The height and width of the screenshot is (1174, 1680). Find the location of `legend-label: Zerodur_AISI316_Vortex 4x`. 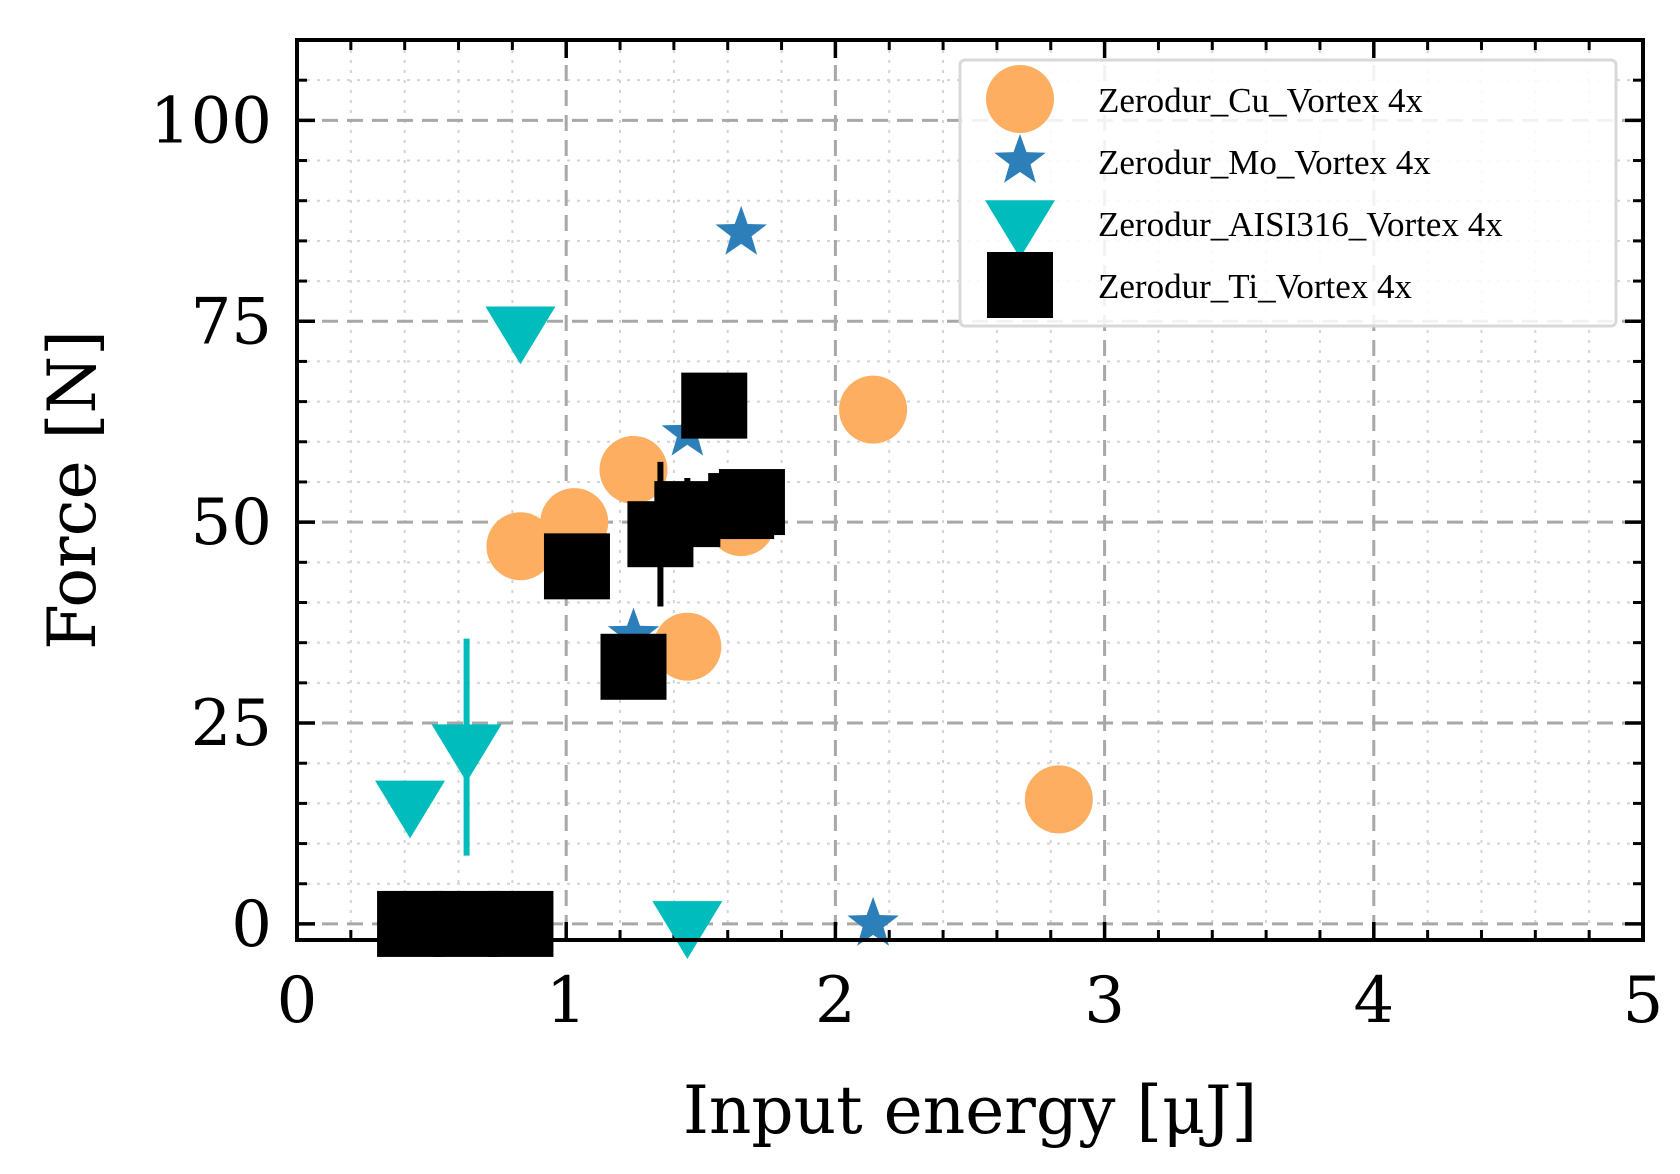

legend-label: Zerodur_AISI316_Vortex 4x is located at coordinates (1300, 224).